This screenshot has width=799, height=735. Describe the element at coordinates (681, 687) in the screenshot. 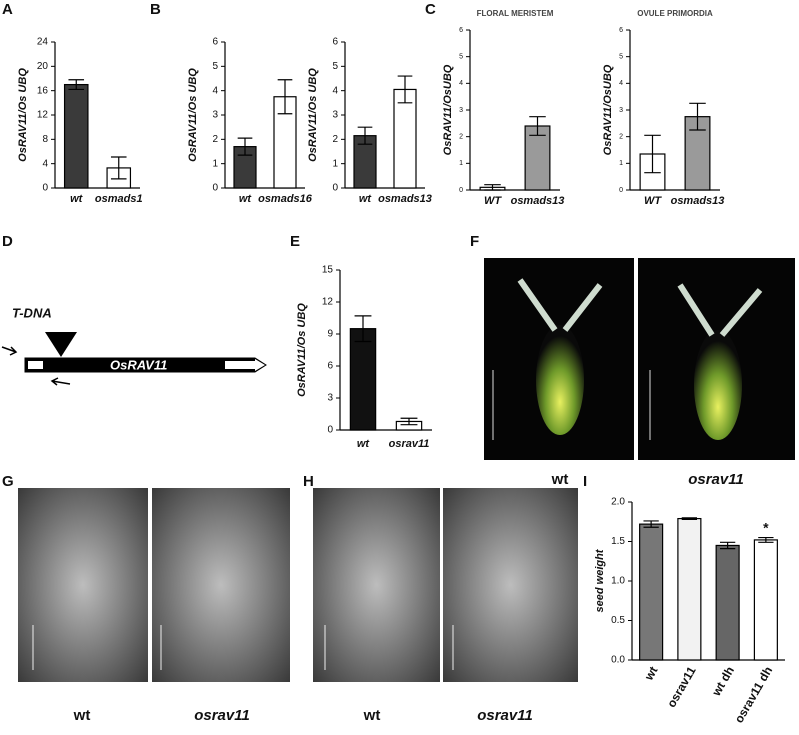

I see `x-tick-label: osrav11` at that location.